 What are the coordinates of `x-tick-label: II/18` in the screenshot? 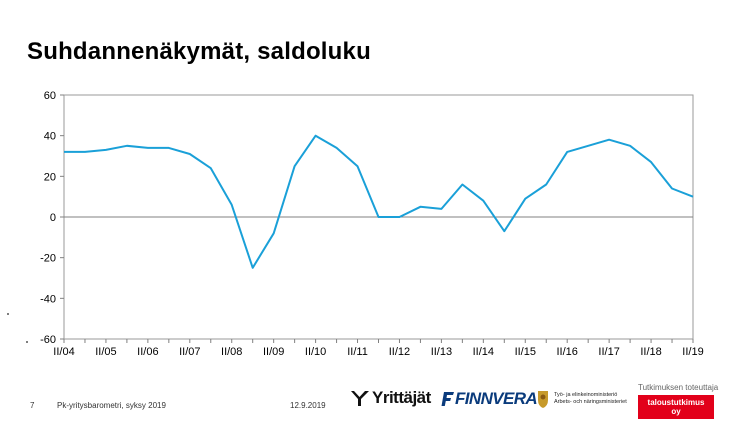 It's located at (650, 352).